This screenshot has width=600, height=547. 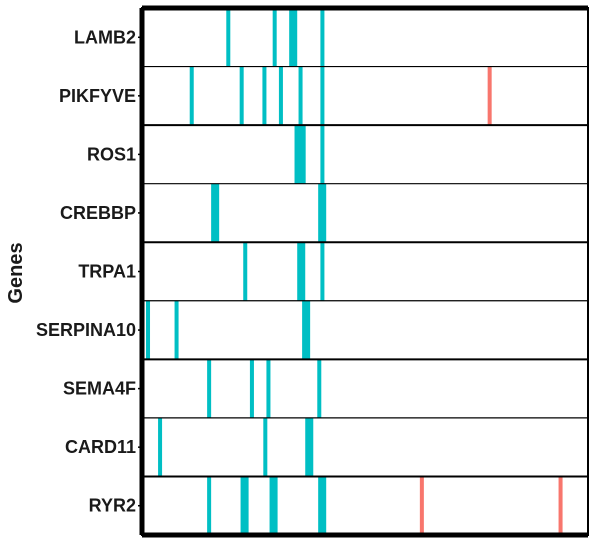 What do you see at coordinates (111, 154) in the screenshot?
I see `gene-label-ros1: ROS1` at bounding box center [111, 154].